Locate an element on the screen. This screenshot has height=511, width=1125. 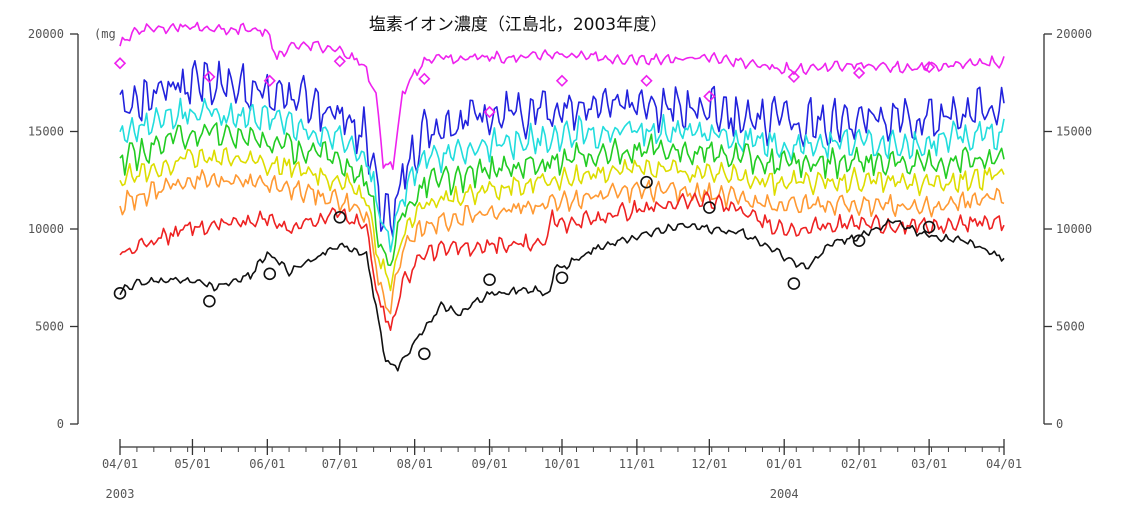
y-tick-label-left: 5000 is located at coordinates (49, 327).